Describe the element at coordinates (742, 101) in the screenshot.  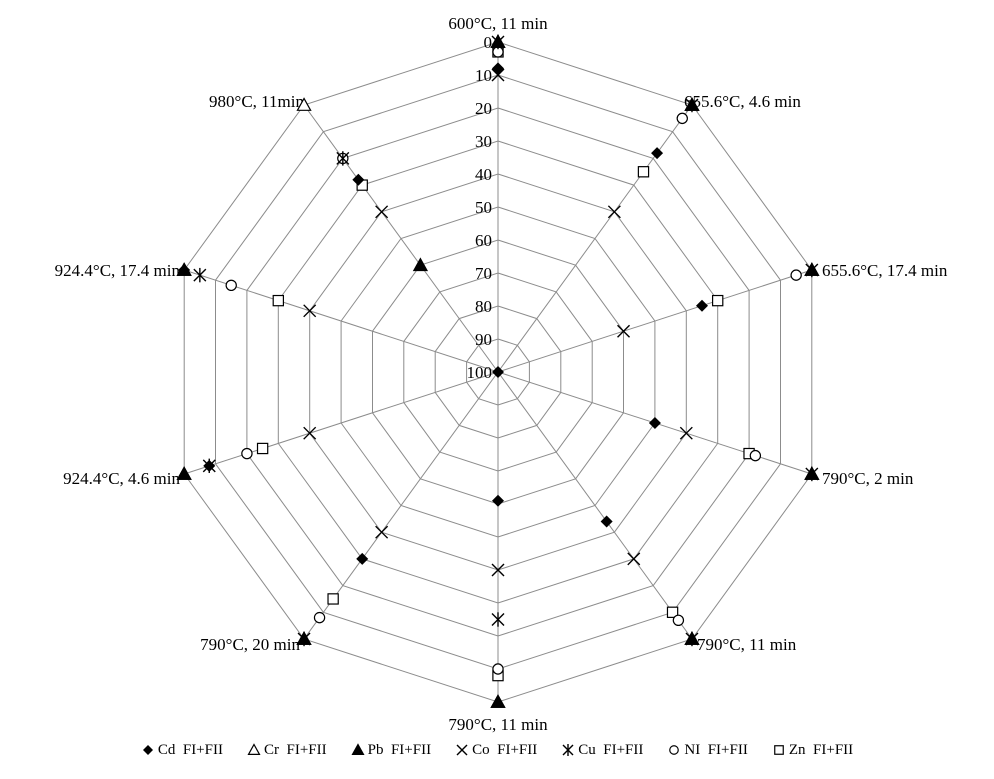
I see `category-label: 655.6°C, 4.6 min` at that location.